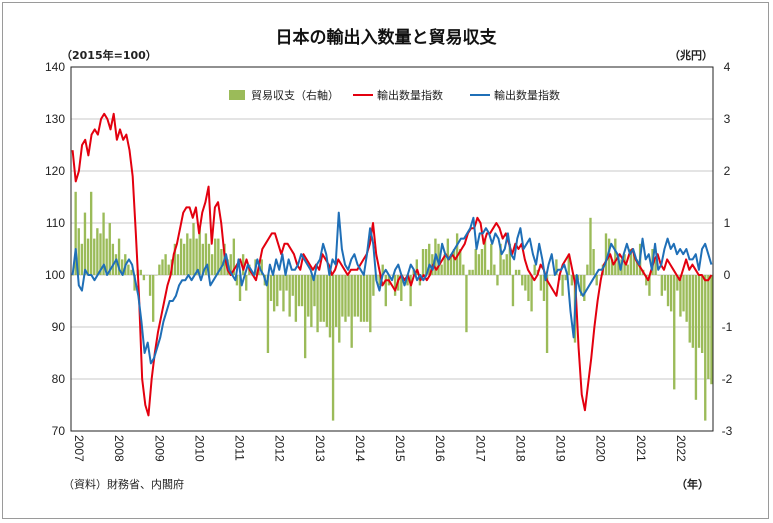 This screenshot has height=523, width=773. Describe the element at coordinates (601, 448) in the screenshot. I see `x-tick-label: 2020` at that location.